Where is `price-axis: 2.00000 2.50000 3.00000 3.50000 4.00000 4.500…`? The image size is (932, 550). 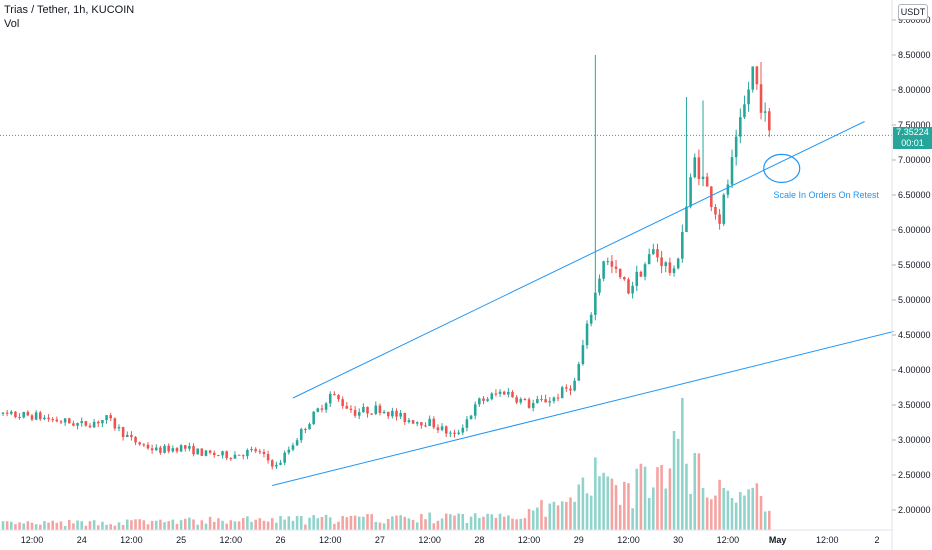 price-axis: 2.00000 2.50000 3.00000 3.50000 4.00000 4.500… is located at coordinates (911, 275).